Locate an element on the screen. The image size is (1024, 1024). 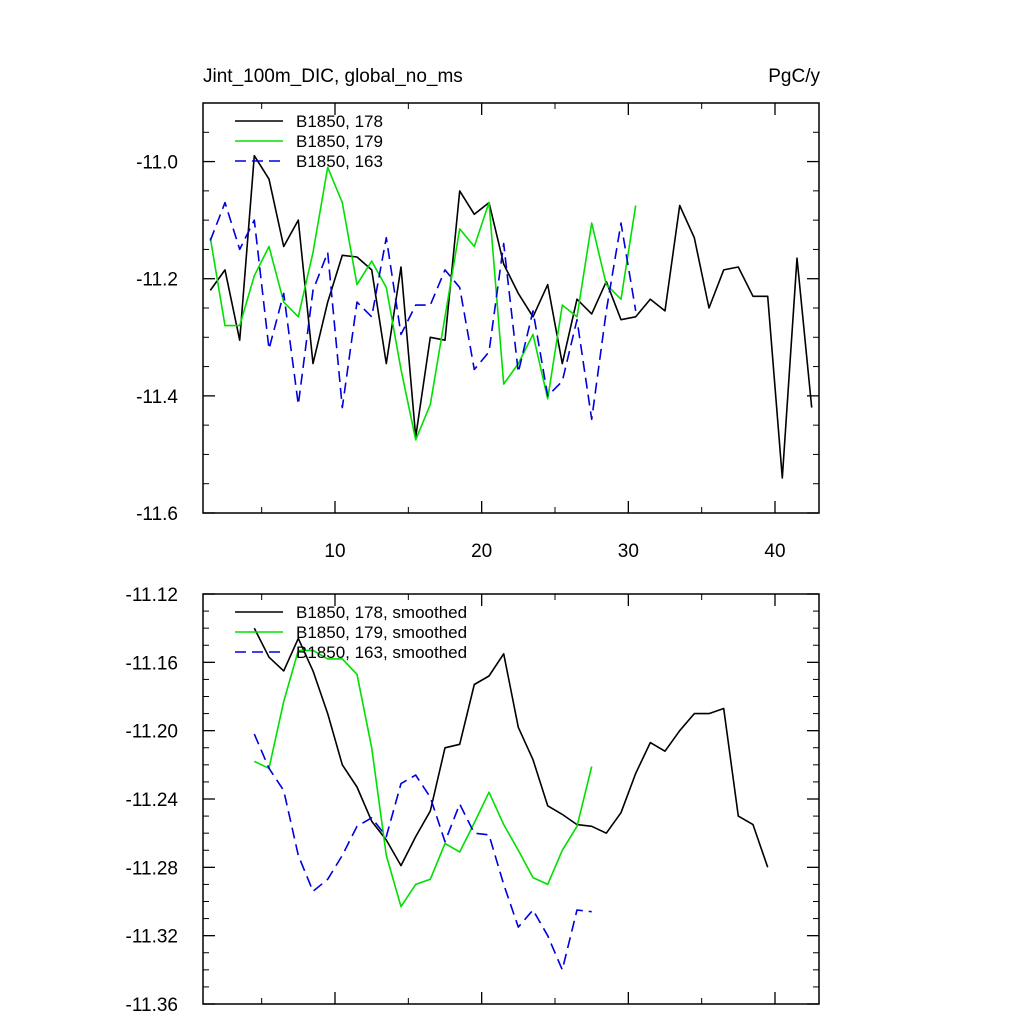
legend-label: B1850, 179, smoothed is located at coordinates (381, 632).